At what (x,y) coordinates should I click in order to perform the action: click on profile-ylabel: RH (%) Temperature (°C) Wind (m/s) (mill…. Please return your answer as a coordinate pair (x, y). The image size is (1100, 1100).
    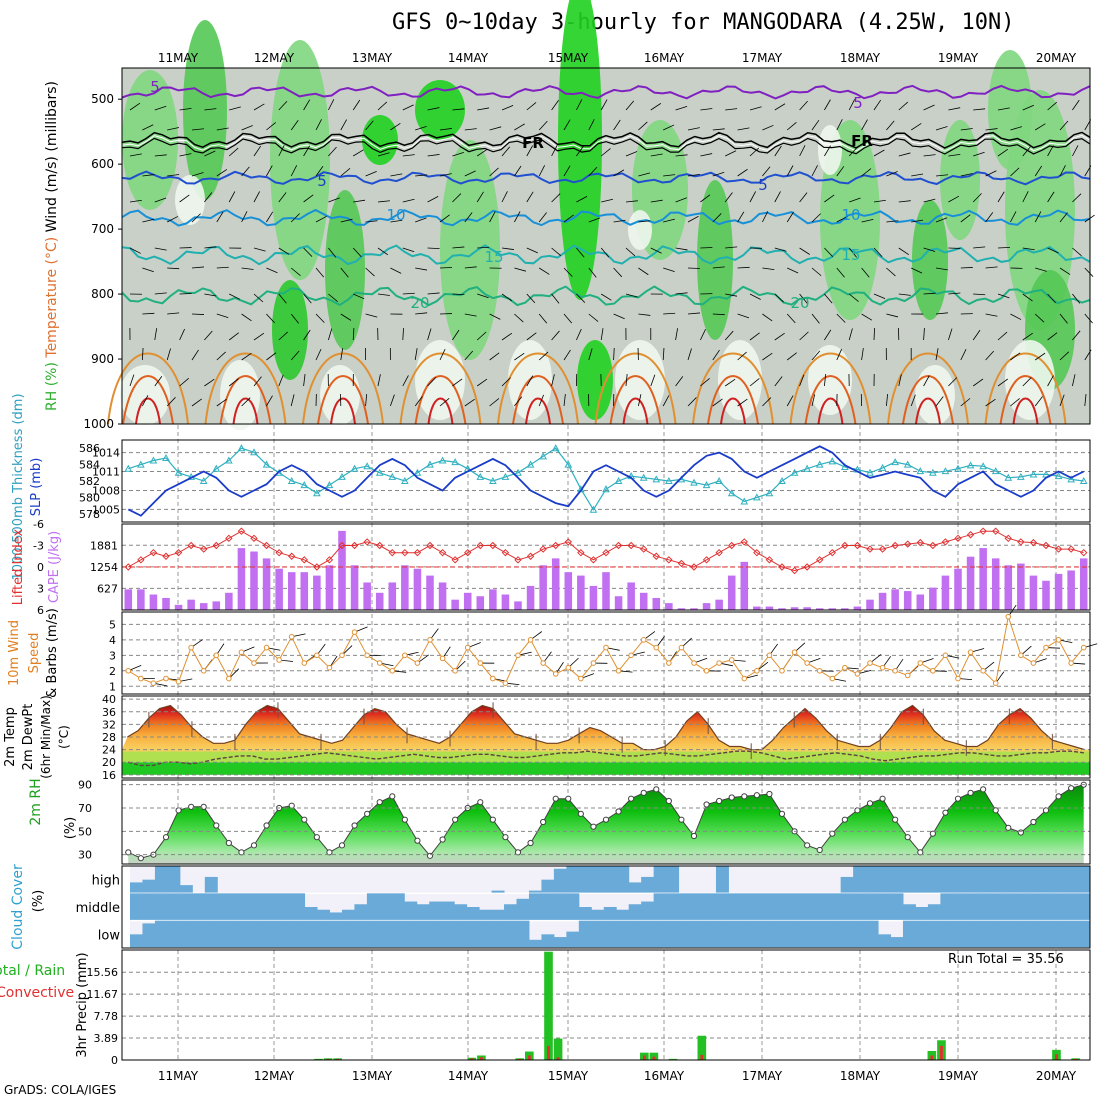
    Looking at the image, I should click on (52, 246).